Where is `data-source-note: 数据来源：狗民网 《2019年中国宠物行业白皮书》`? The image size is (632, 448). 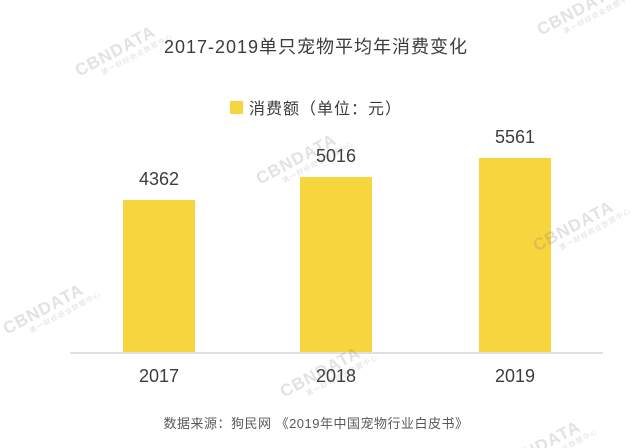 data-source-note: 数据来源：狗民网 《2019年中国宠物行业白皮书》 is located at coordinates (316, 423).